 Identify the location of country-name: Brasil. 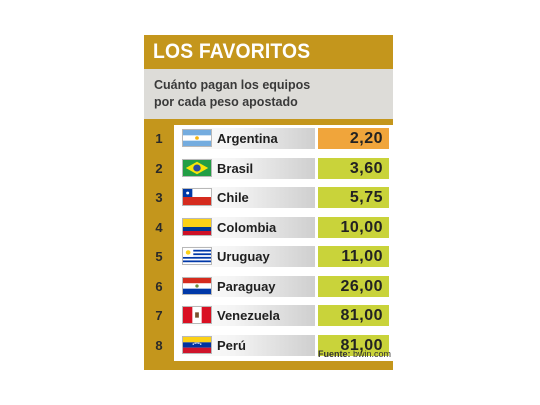
(235, 168).